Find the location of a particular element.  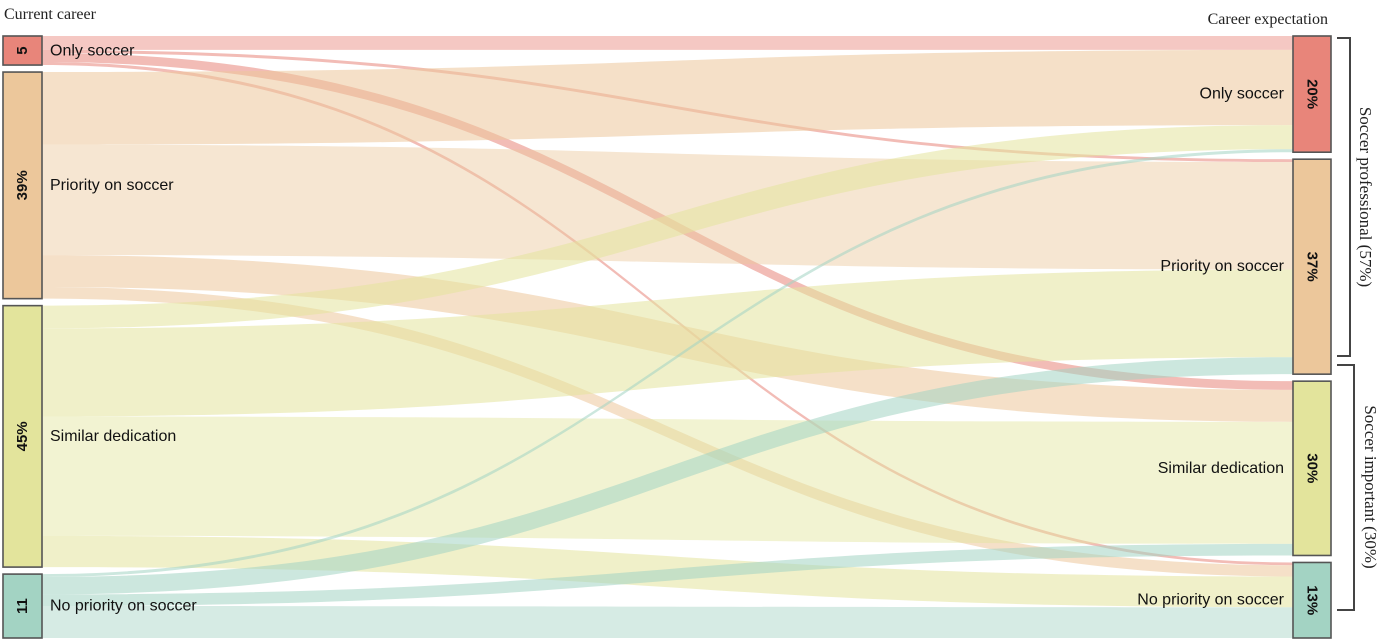

right-node-prio-value: 37% is located at coordinates (1312, 267).